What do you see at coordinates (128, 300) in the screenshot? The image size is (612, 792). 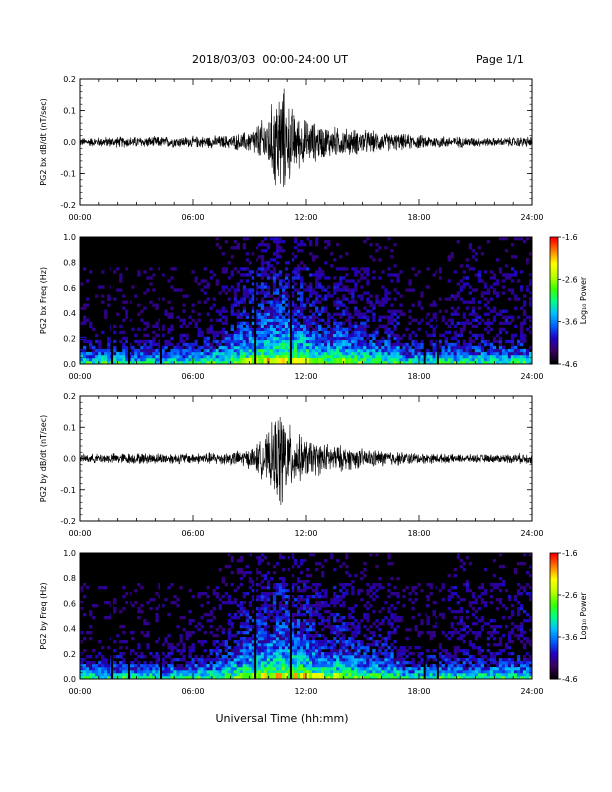 I see `spectrogram-gap` at bounding box center [128, 300].